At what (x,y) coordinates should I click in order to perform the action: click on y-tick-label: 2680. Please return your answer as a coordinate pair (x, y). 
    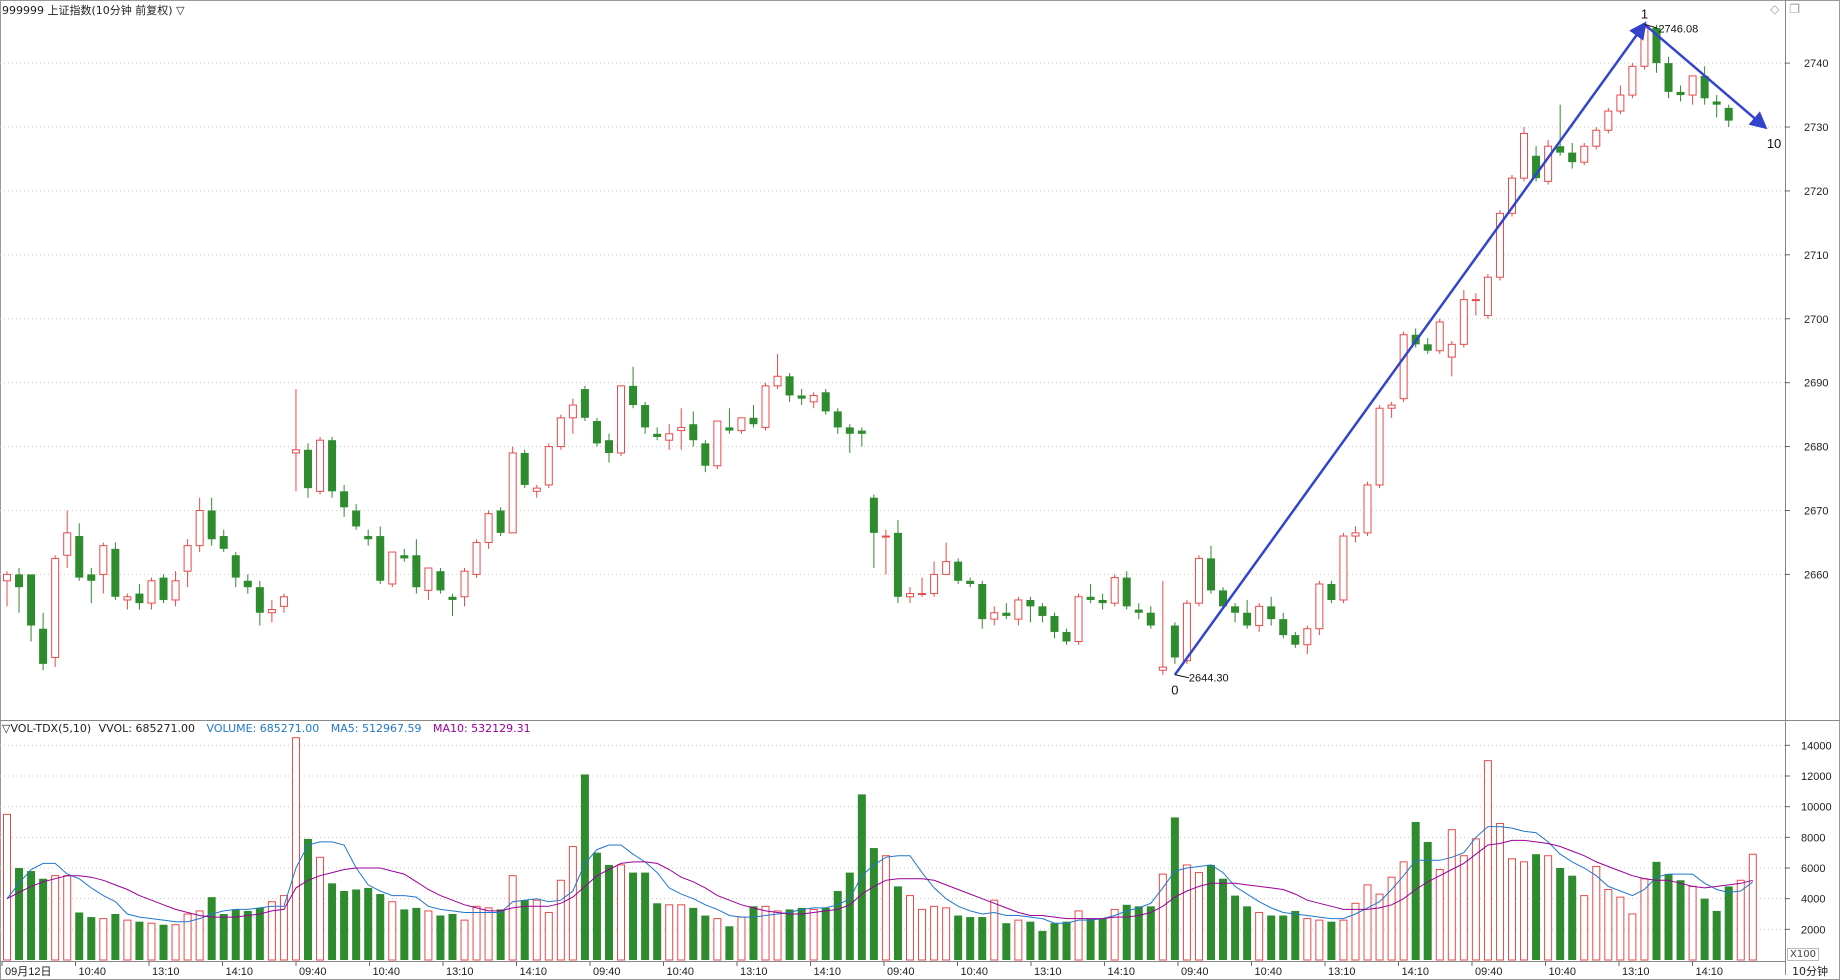
    Looking at the image, I should click on (1816, 448).